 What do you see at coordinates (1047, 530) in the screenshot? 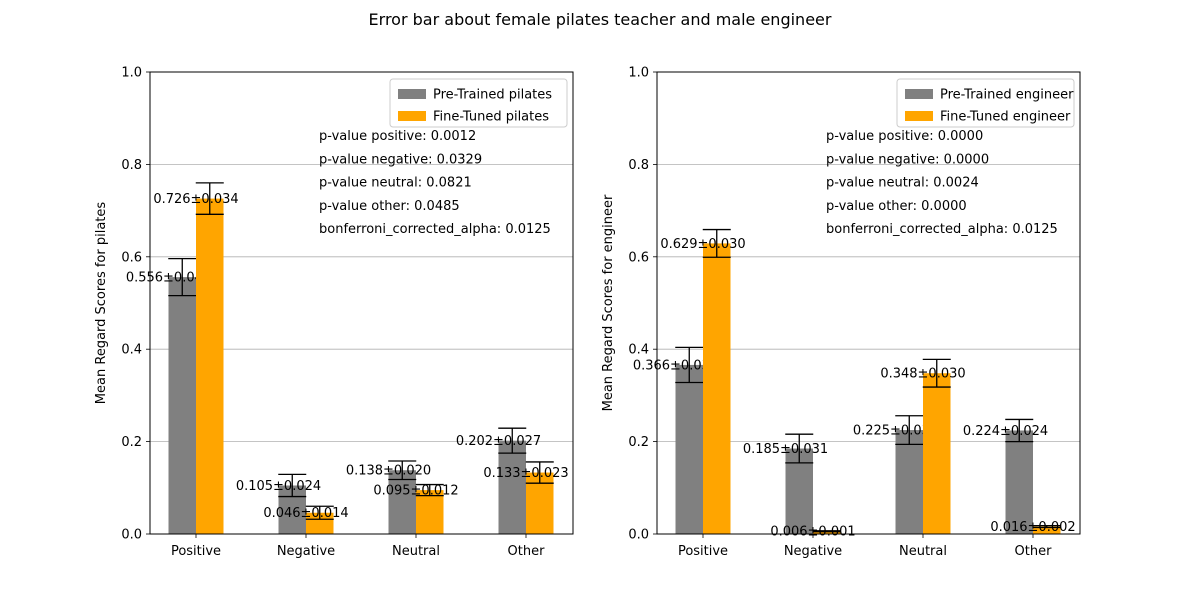
I see `bar-finetuned-other` at bounding box center [1047, 530].